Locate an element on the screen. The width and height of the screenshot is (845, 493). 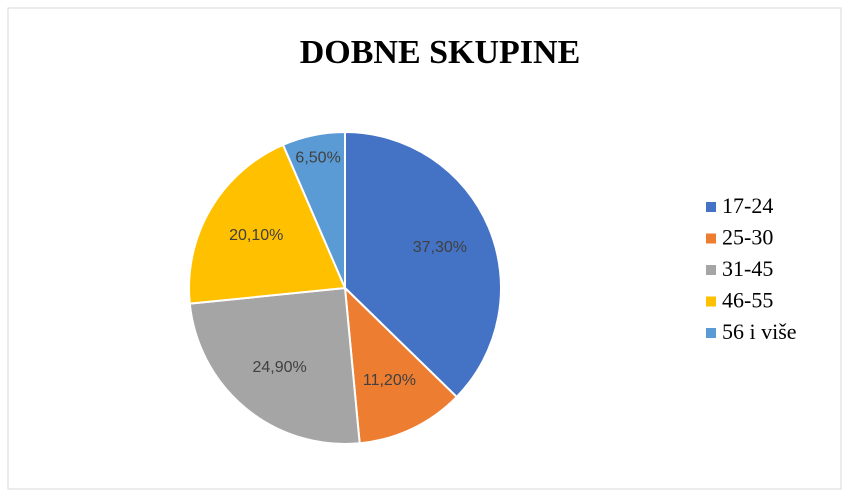
data-label: 11,20% is located at coordinates (389, 380).